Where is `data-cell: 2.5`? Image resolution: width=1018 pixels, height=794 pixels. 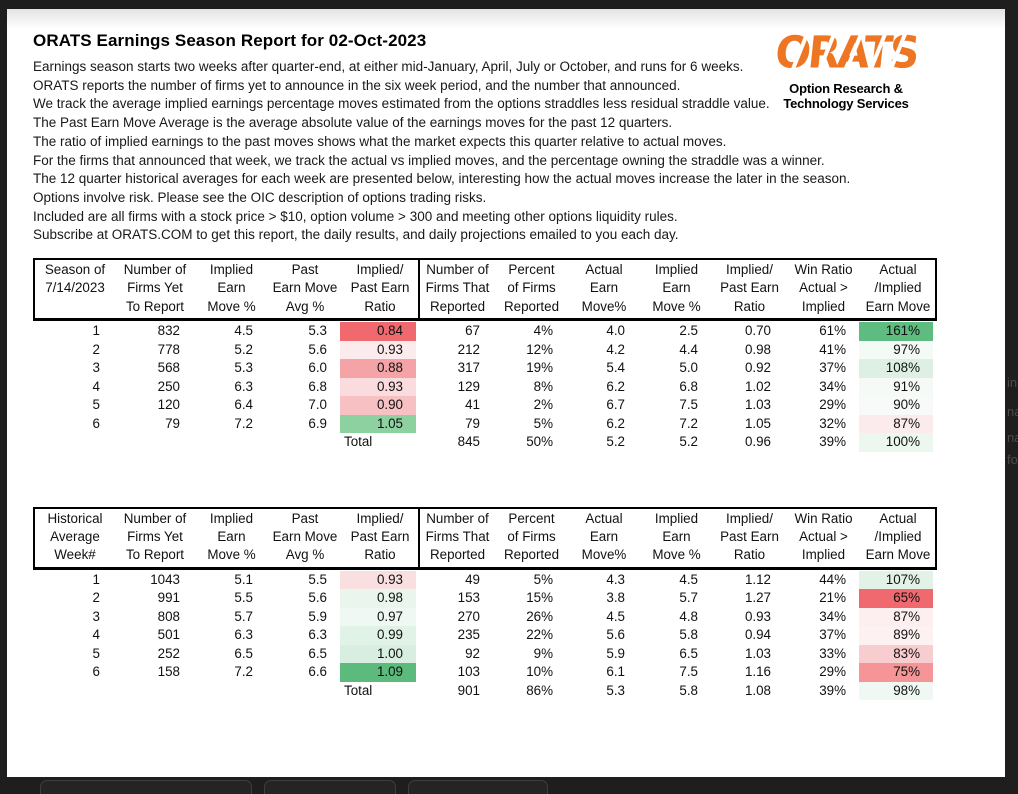
data-cell: 2.5 is located at coordinates (688, 331).